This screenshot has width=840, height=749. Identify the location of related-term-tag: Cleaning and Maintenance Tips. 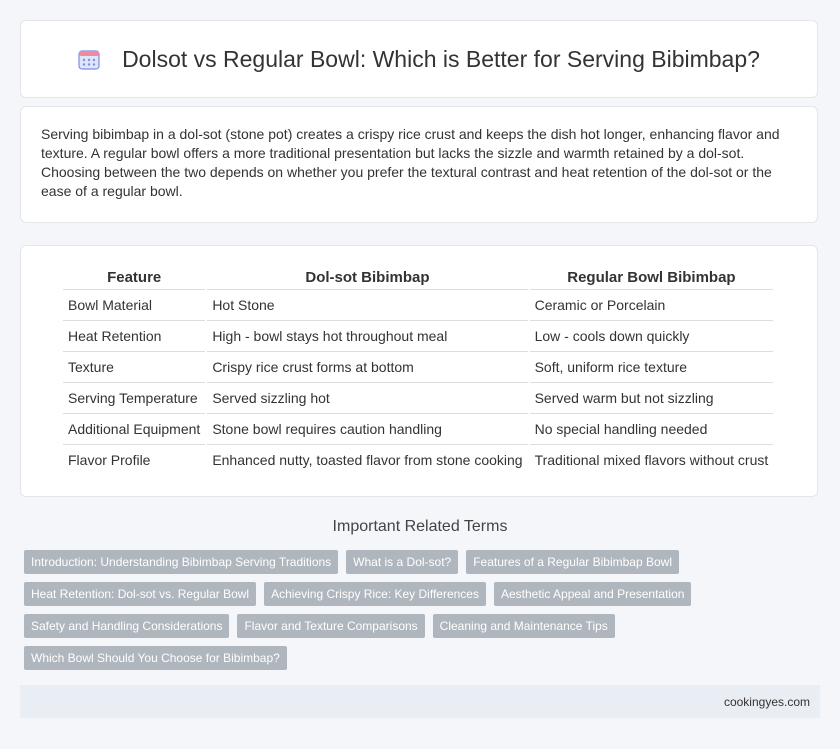
(523, 626).